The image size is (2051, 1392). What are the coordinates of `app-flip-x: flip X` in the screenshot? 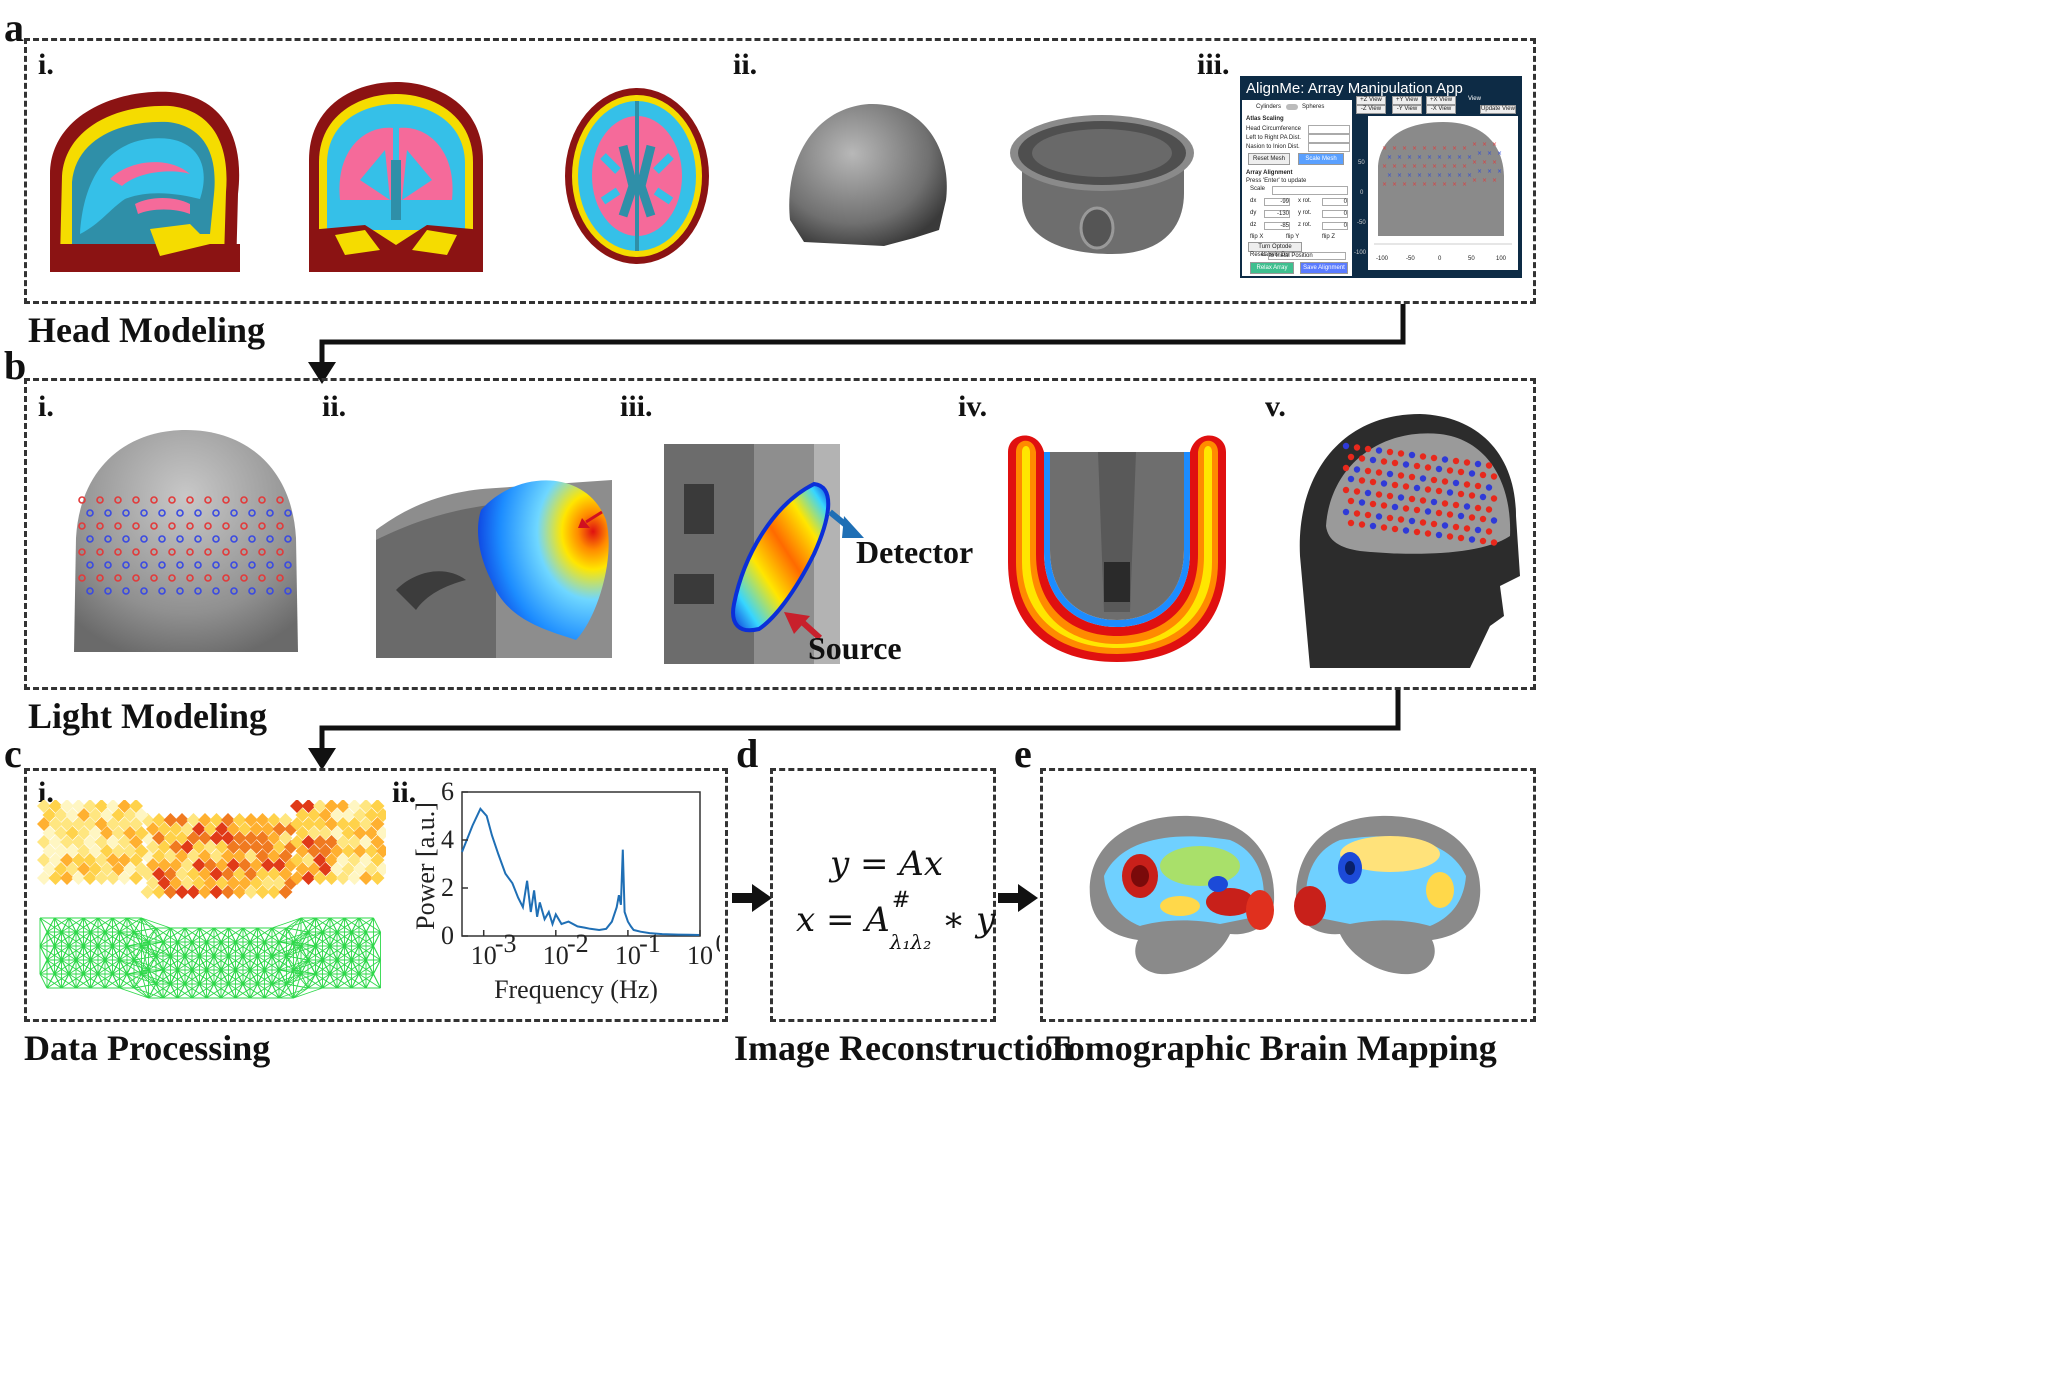 It's located at (1257, 237).